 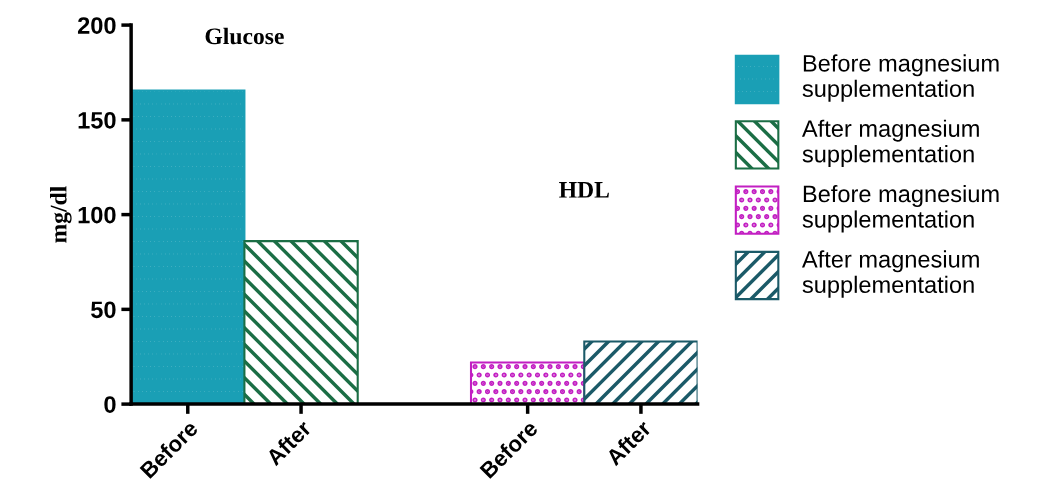 What do you see at coordinates (584, 190) in the screenshot?
I see `annotation: HDL` at bounding box center [584, 190].